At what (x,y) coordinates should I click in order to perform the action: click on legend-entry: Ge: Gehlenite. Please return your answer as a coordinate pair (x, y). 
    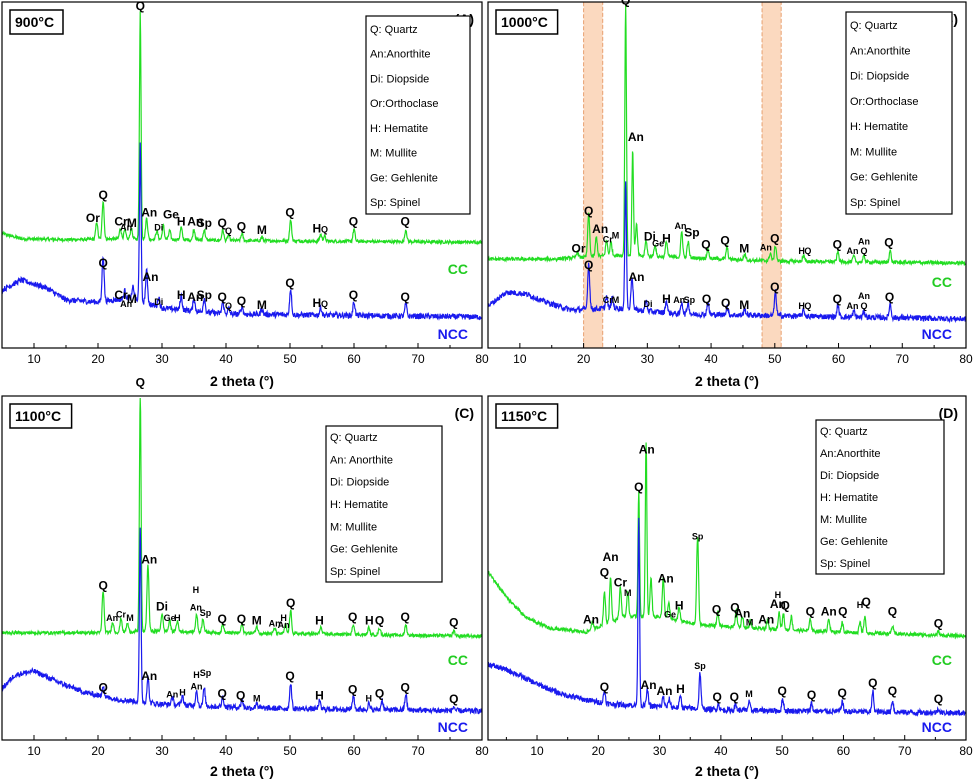
    Looking at the image, I should click on (364, 550).